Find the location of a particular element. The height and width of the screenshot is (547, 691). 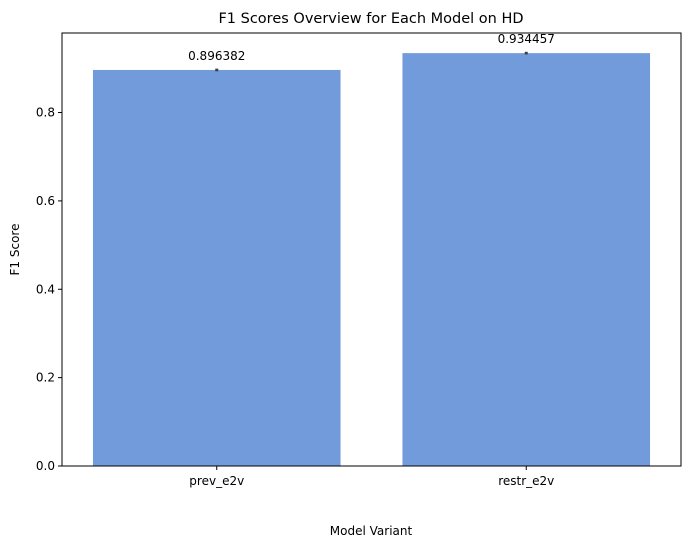

x-tick-label: restr_e2v is located at coordinates (526, 481).